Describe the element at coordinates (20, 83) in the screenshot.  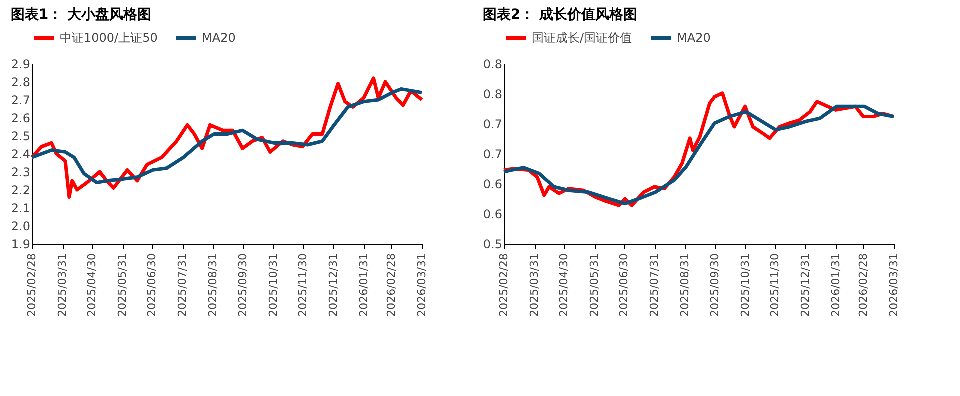
I see `y-tick-label: 2.8` at that location.